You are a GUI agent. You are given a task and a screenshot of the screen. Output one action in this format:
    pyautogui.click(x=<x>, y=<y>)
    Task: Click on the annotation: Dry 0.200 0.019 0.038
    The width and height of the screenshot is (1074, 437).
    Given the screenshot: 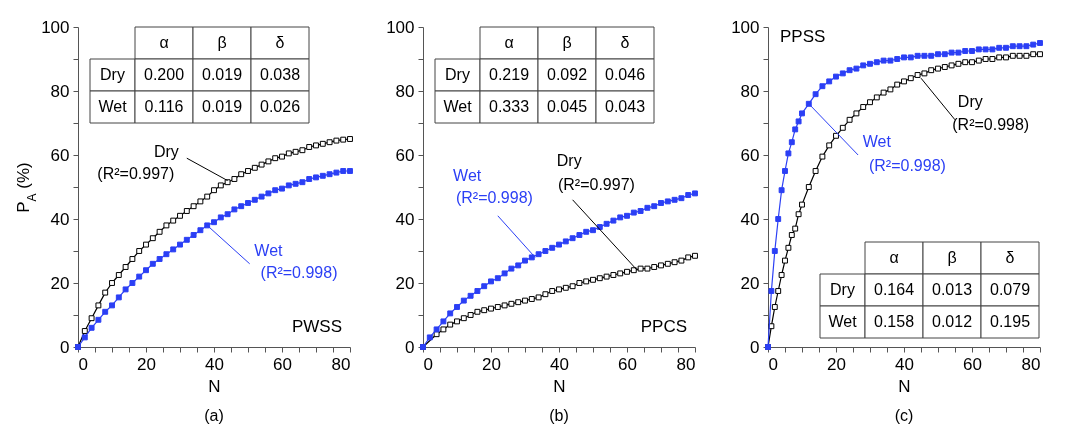 What is the action you would take?
    pyautogui.click(x=200, y=74)
    